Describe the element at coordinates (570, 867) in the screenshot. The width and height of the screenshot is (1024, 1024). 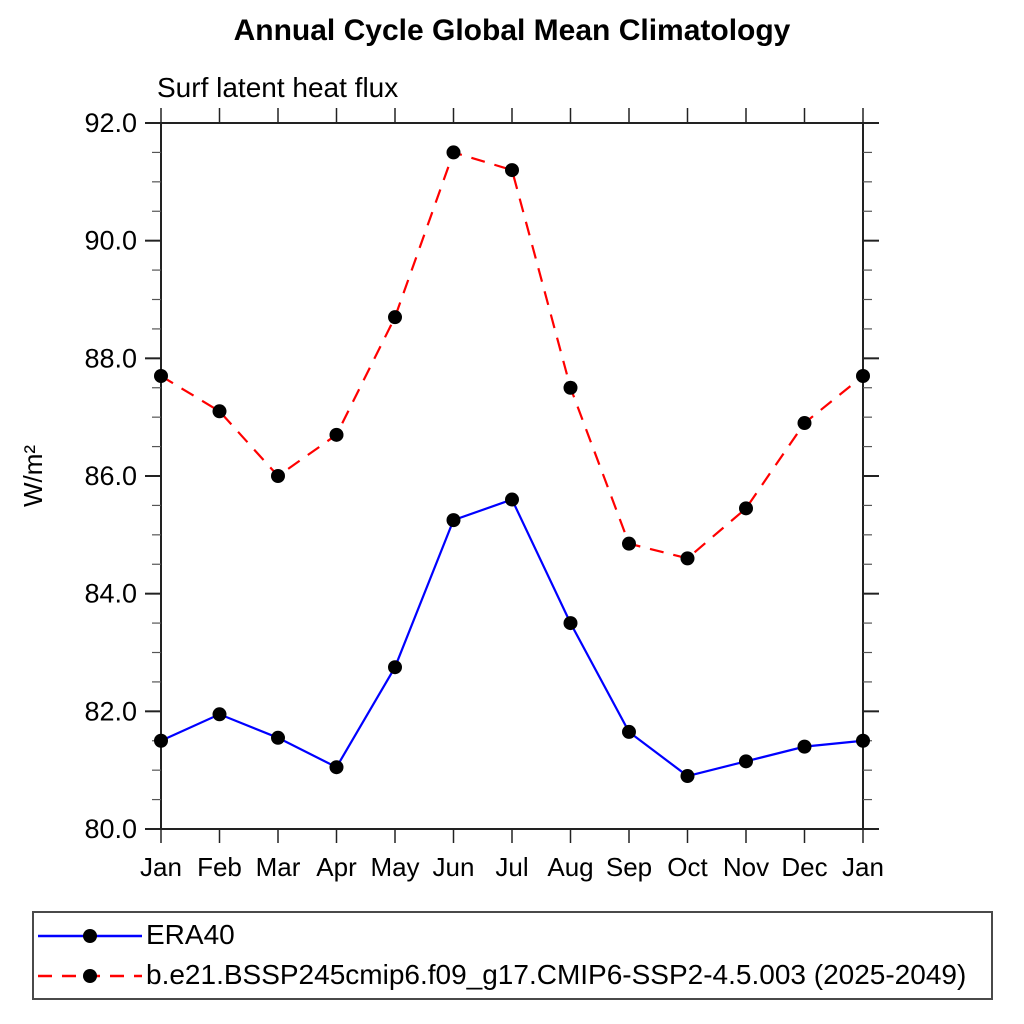
I see `x-tick-label: Aug` at that location.